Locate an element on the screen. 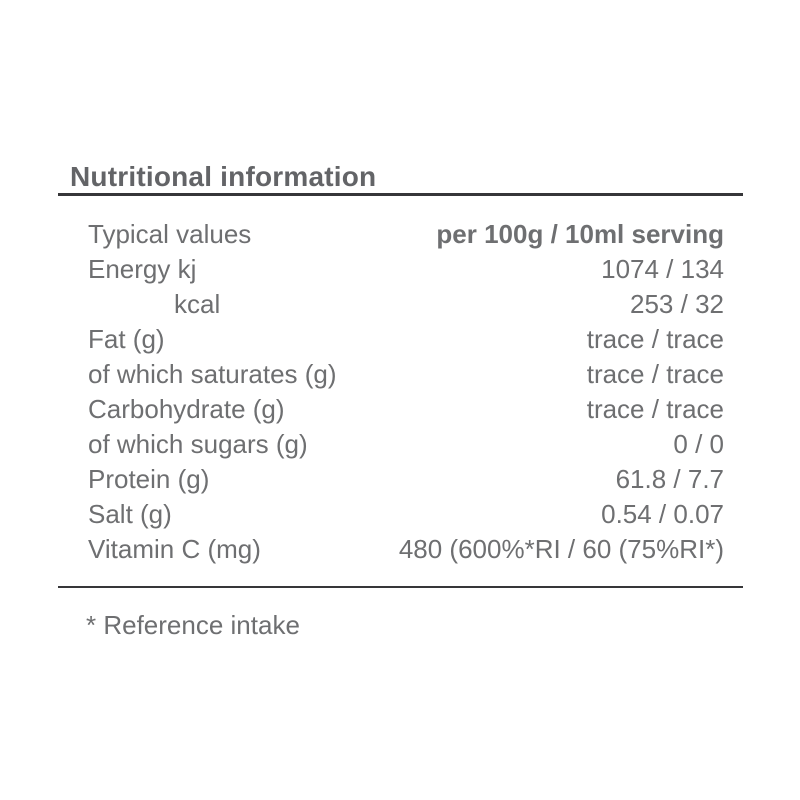  table-row-energy-kcal: kcal 253 / 32 is located at coordinates (406, 304).